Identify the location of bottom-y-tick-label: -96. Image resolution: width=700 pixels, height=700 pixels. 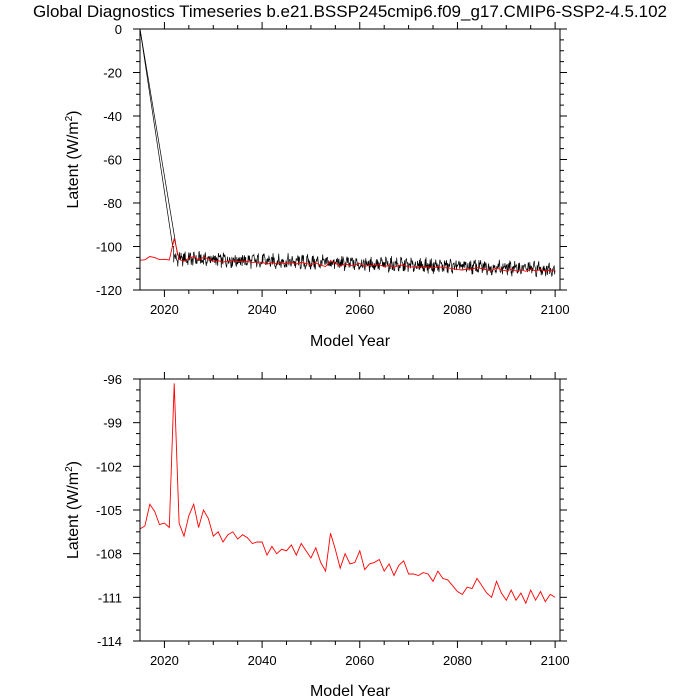
(112, 379).